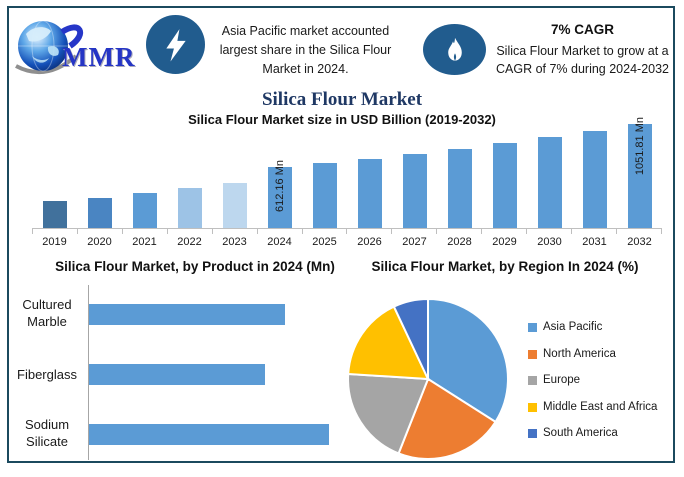 Image resolution: width=684 pixels, height=477 pixels. What do you see at coordinates (144, 176) in the screenshot?
I see `column-cell-2021` at bounding box center [144, 176].